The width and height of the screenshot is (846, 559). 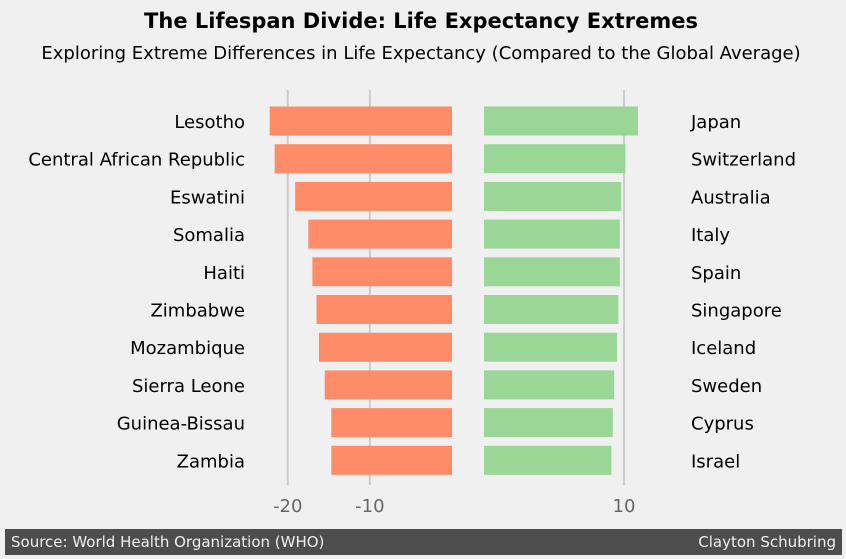 What do you see at coordinates (168, 542) in the screenshot?
I see `source-note: Source: World Health Organization (WHO)` at bounding box center [168, 542].